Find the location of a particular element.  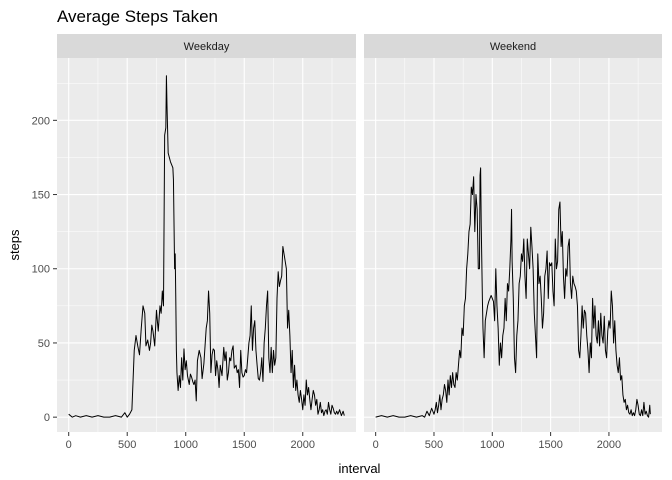

y-tick-label: 0 is located at coordinates (47, 418).